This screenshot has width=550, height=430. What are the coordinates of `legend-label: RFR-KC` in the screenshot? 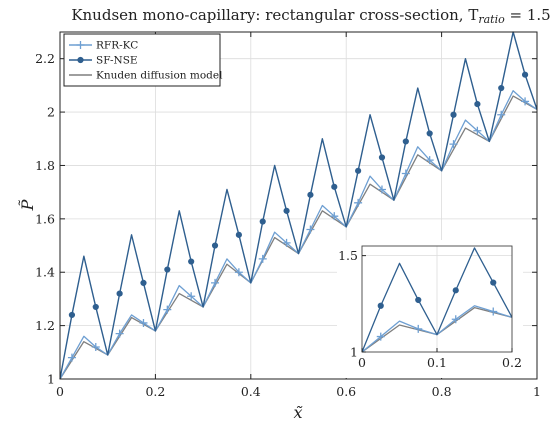 It's located at (117, 46).